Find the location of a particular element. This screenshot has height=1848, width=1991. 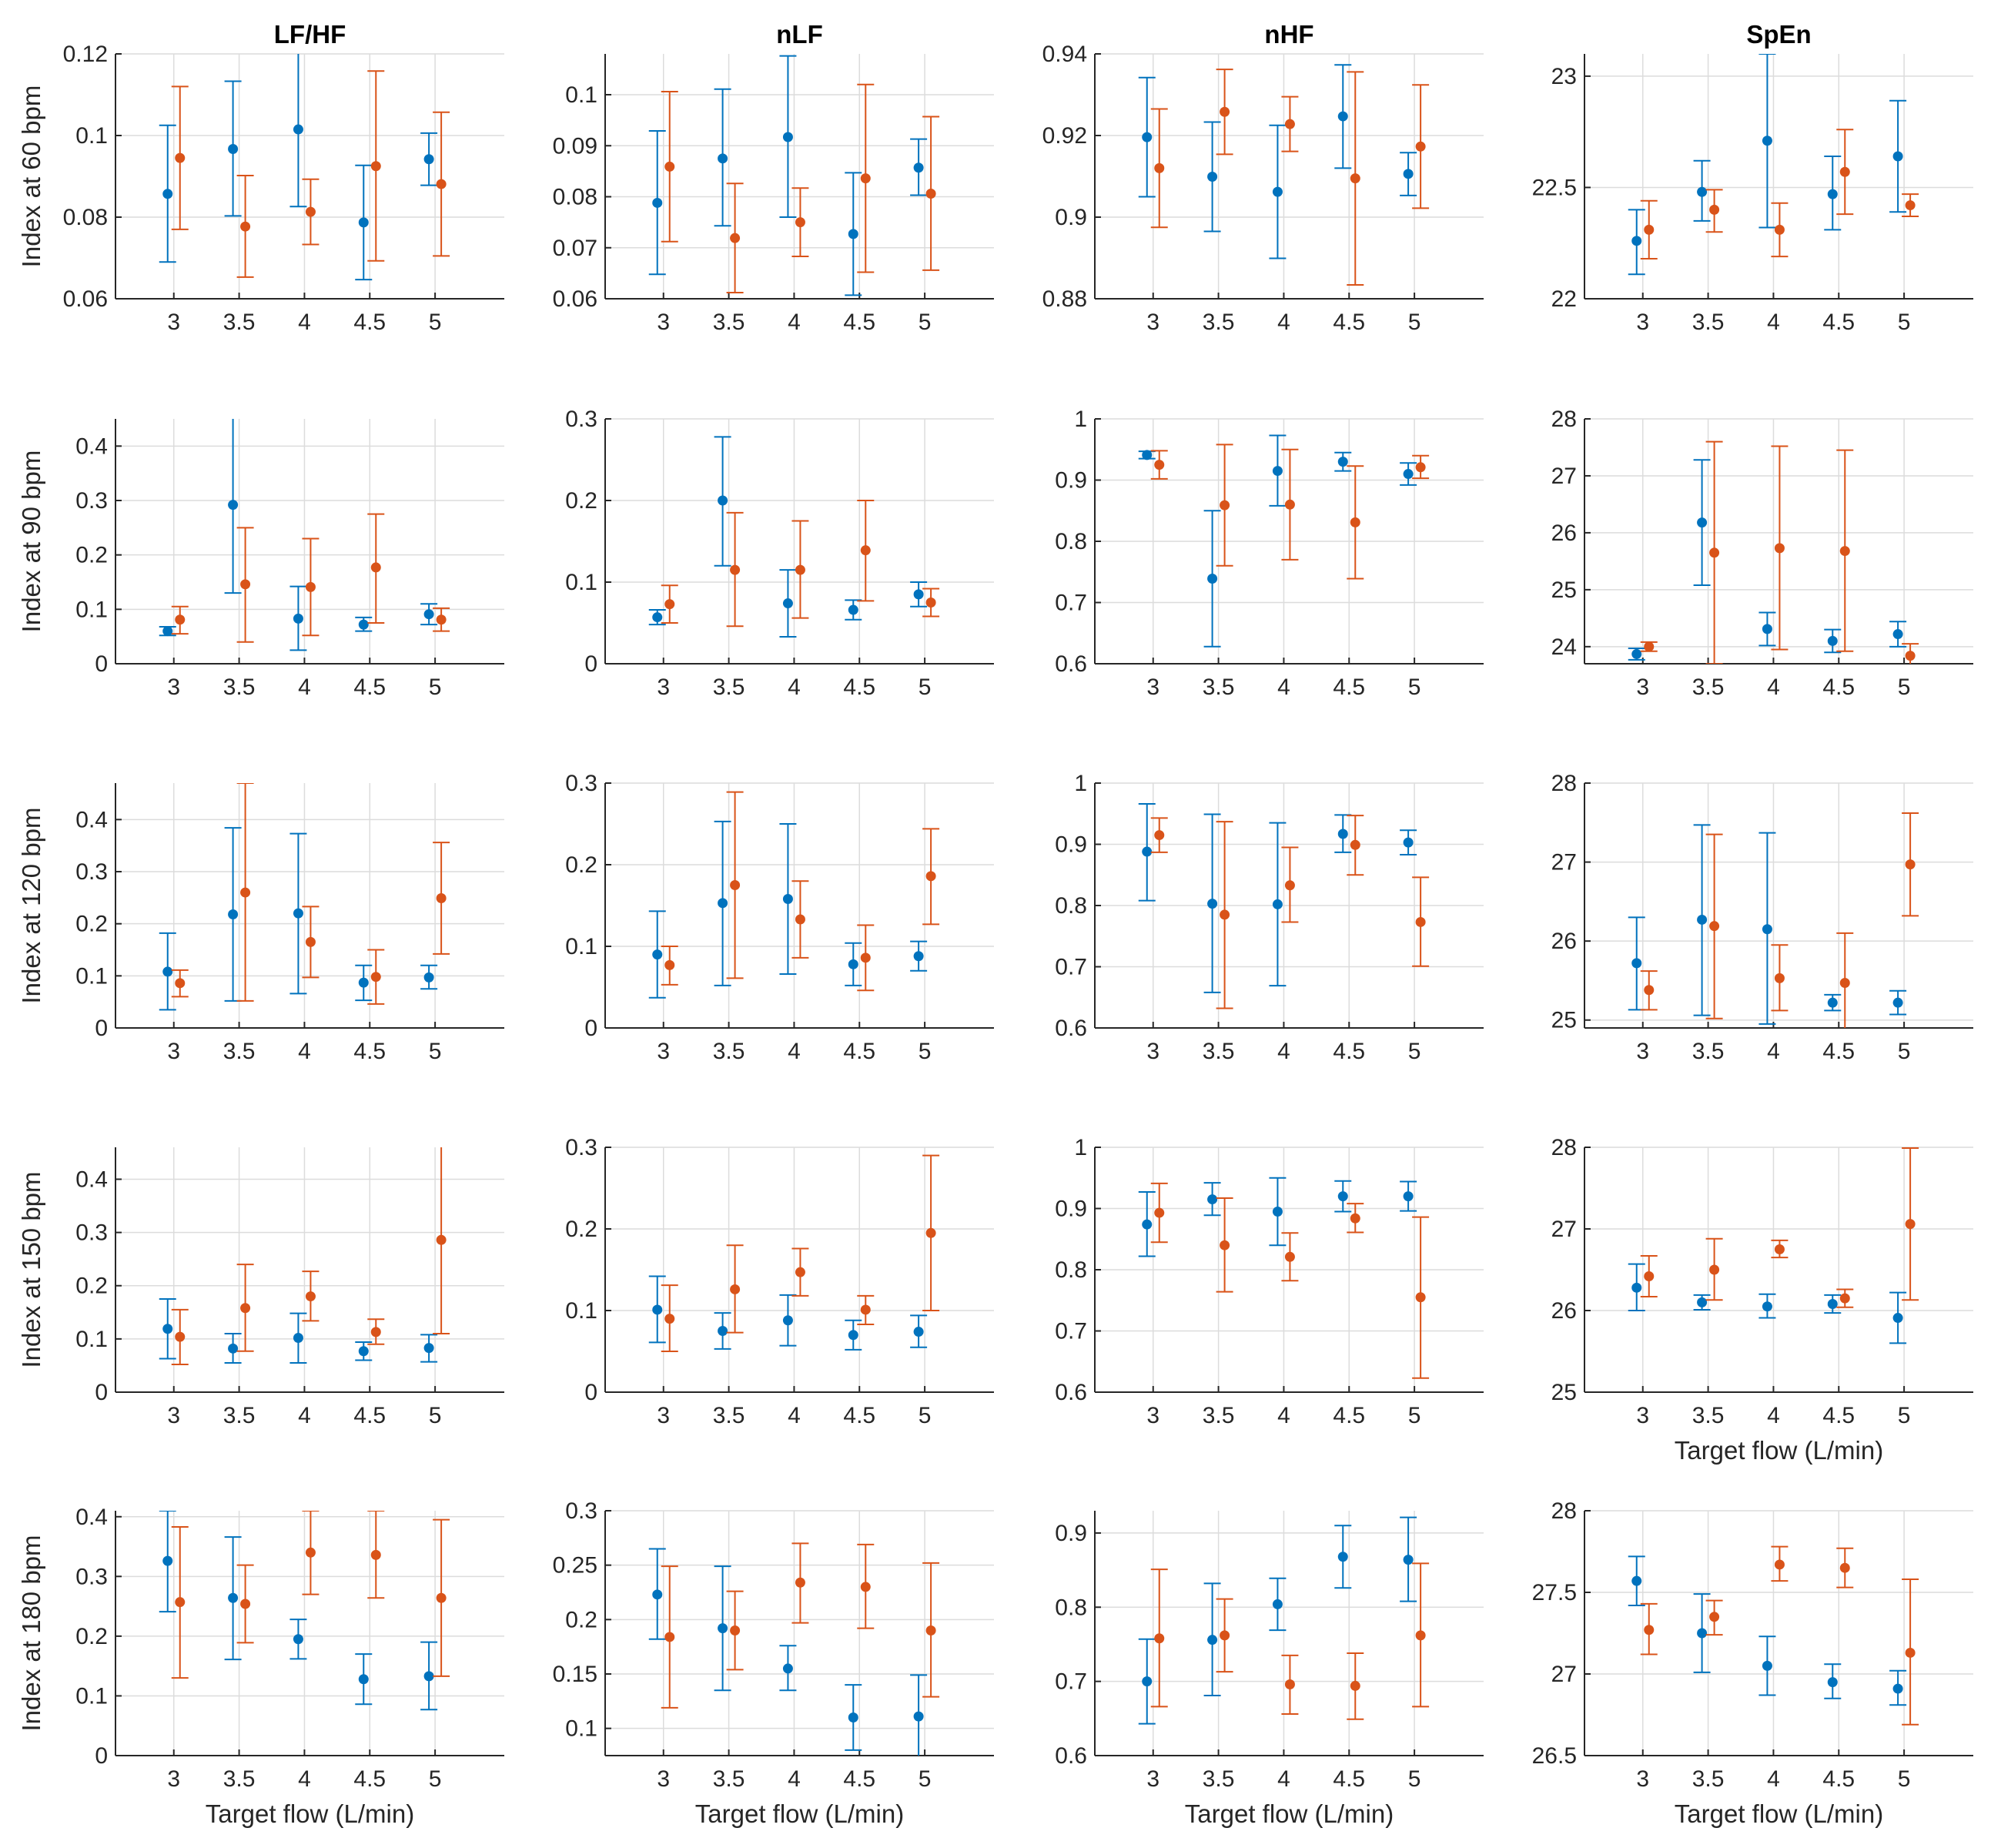

y-tick-label: 0.25 is located at coordinates (575, 1565).